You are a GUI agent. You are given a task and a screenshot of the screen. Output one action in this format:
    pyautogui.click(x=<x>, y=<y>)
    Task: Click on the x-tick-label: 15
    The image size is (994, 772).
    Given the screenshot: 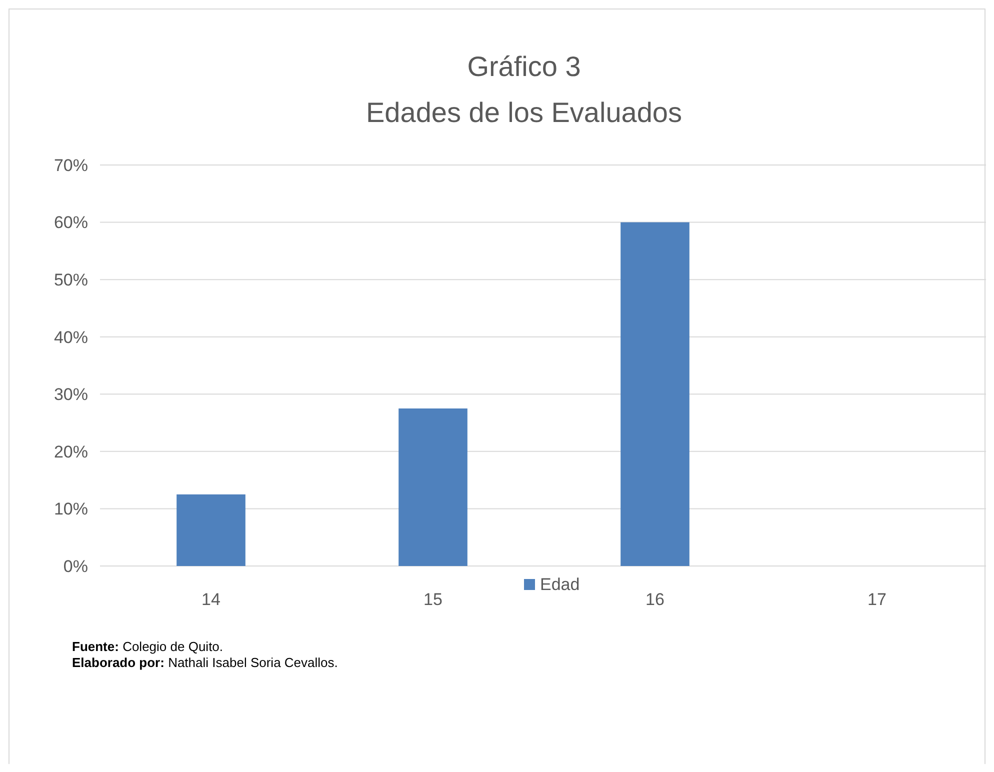 What is the action you would take?
    pyautogui.click(x=433, y=599)
    